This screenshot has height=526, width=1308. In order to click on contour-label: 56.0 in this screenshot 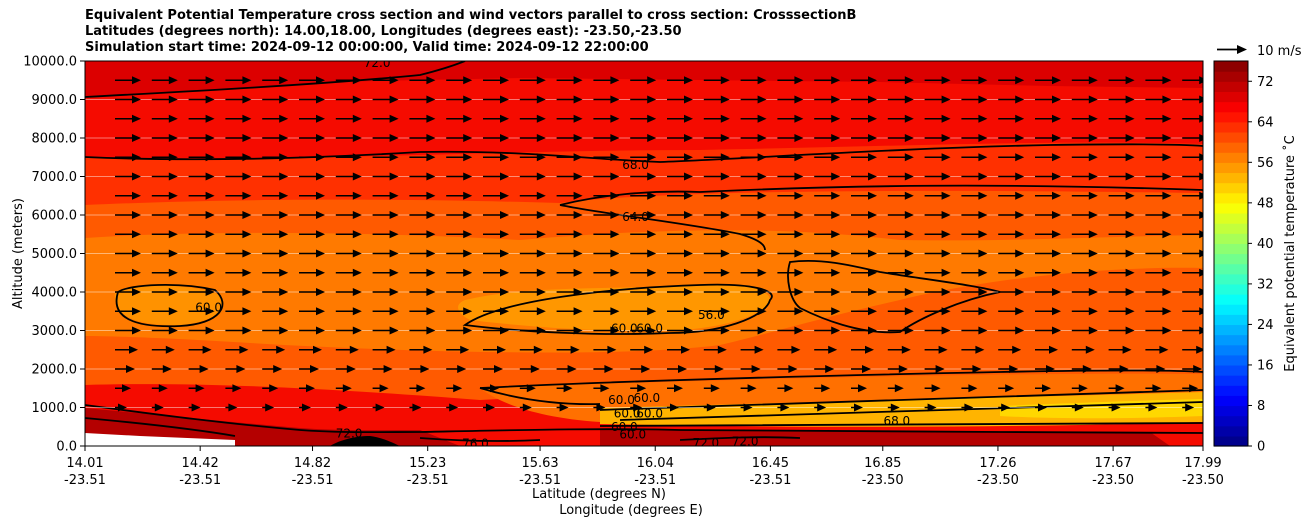, I will do `click(711, 315)`.